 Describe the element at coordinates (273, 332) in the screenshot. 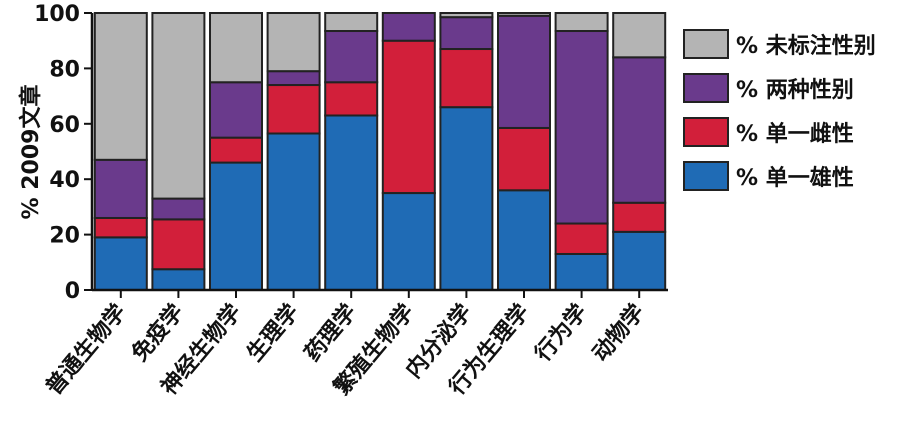

I see `x-tick-label: 生理学` at that location.